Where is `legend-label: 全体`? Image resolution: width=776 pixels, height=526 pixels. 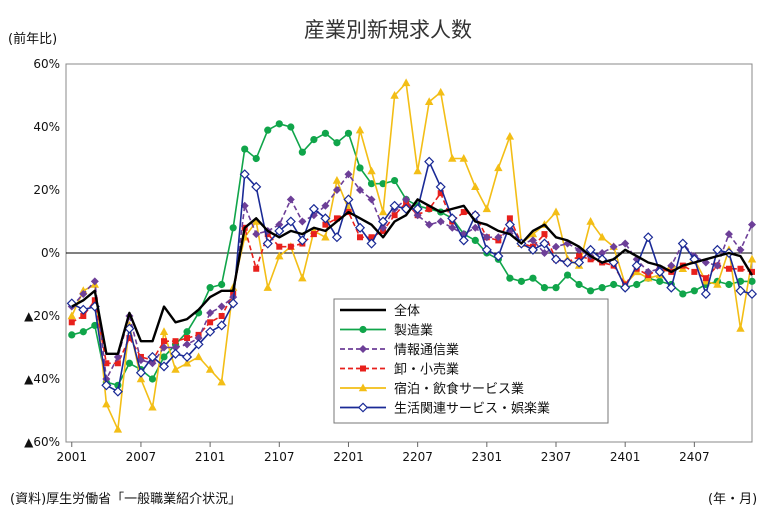 legend-label: 全体 is located at coordinates (407, 311).